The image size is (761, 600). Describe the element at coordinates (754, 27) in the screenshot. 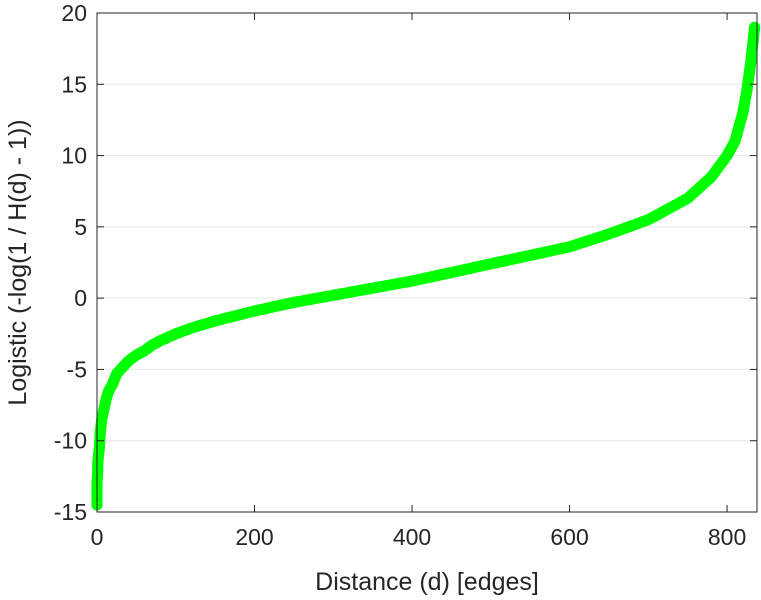

I see `data-point` at that location.